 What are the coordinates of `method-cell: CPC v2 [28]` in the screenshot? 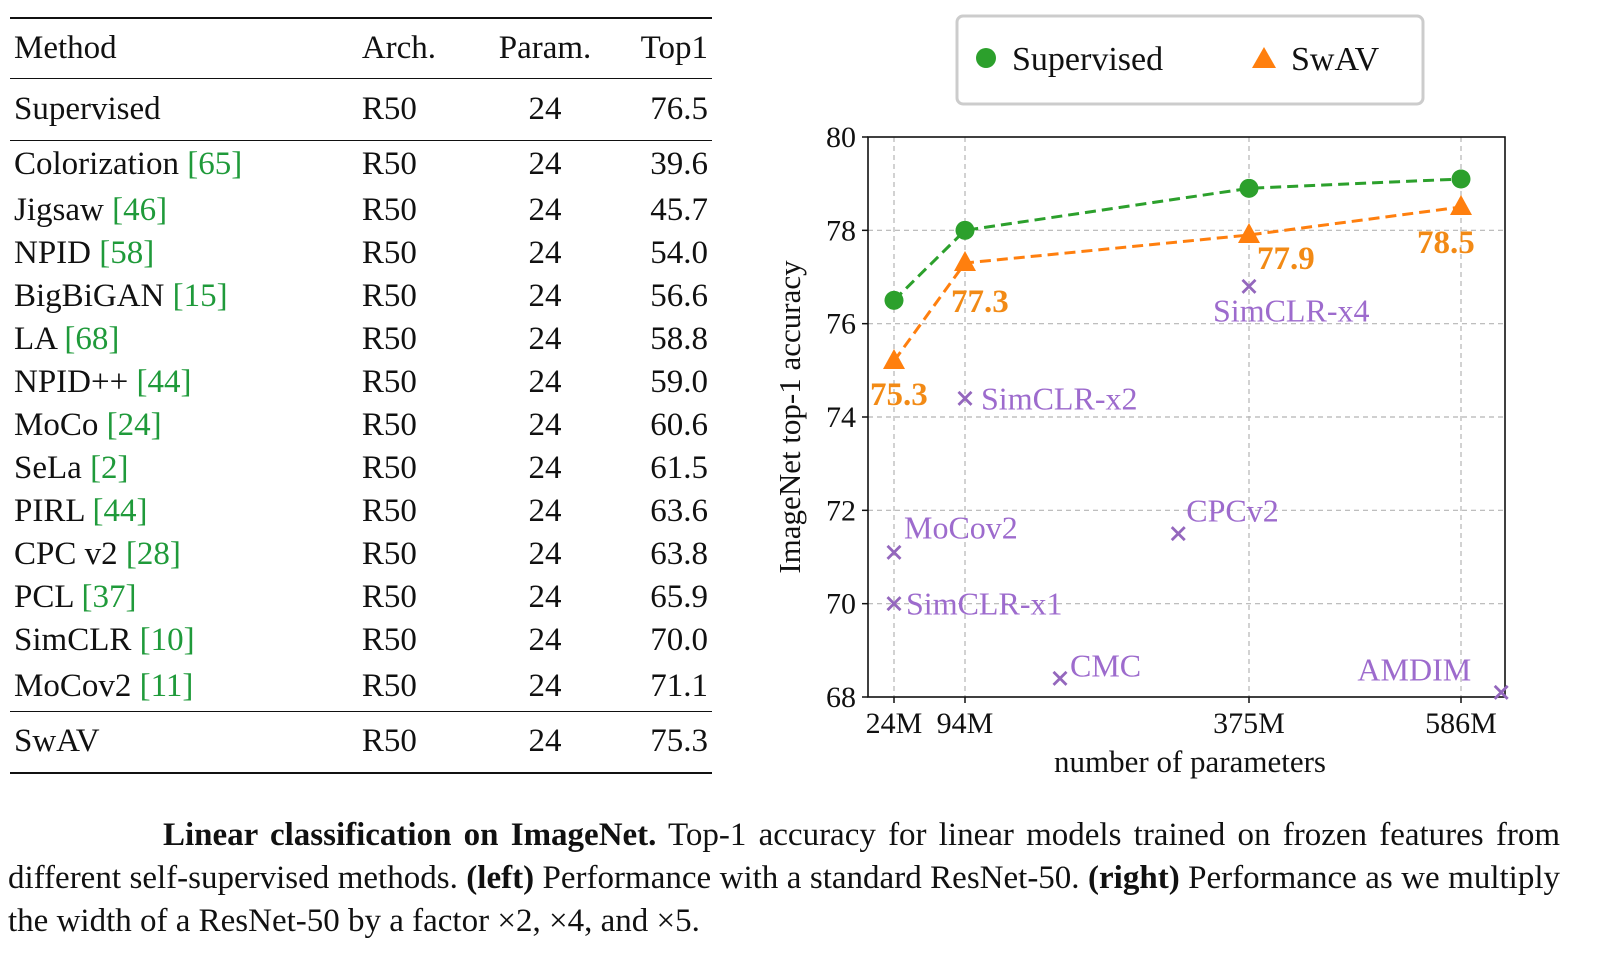 It's located at (167, 554).